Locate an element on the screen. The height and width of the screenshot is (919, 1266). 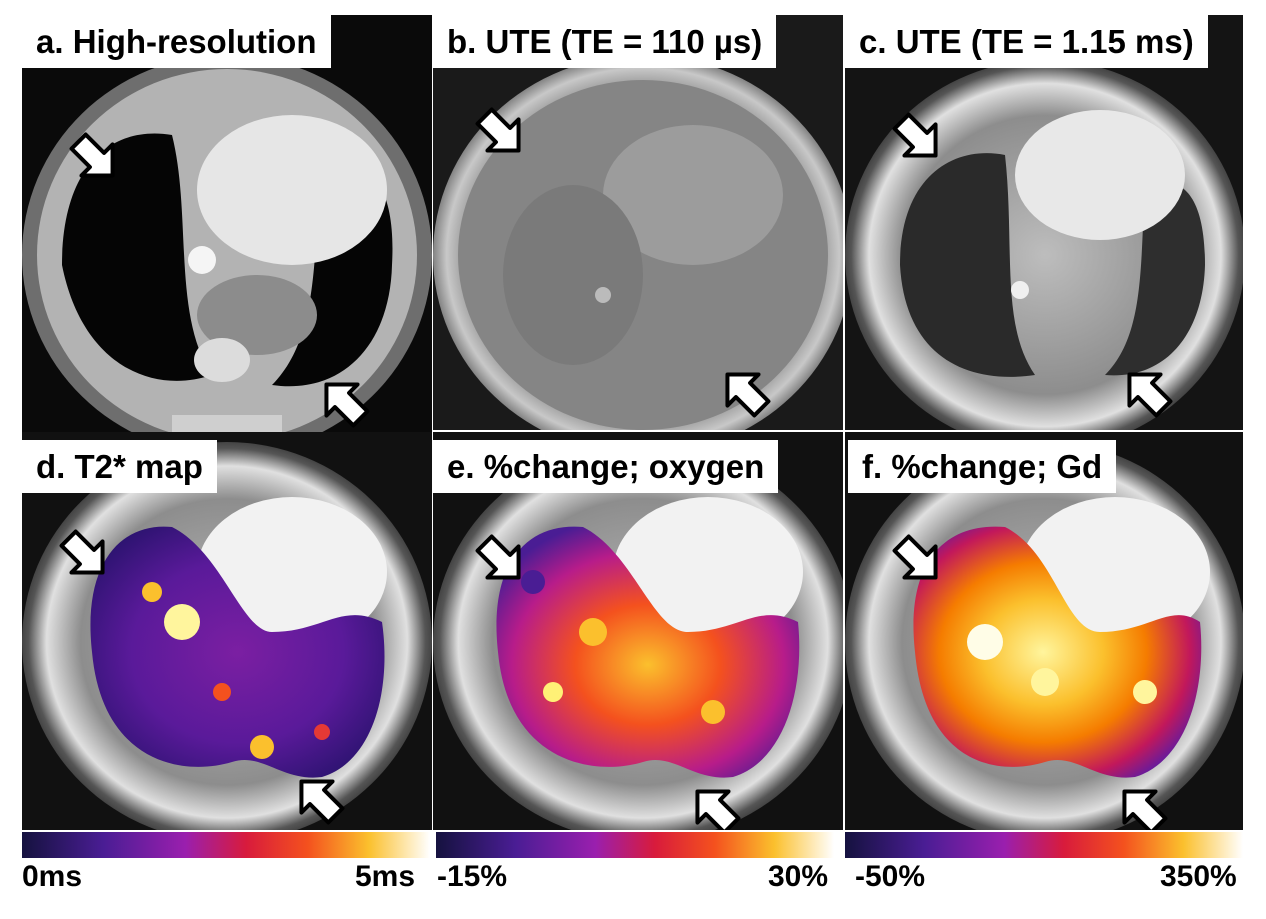
panel-b-image is located at coordinates (638, 222).